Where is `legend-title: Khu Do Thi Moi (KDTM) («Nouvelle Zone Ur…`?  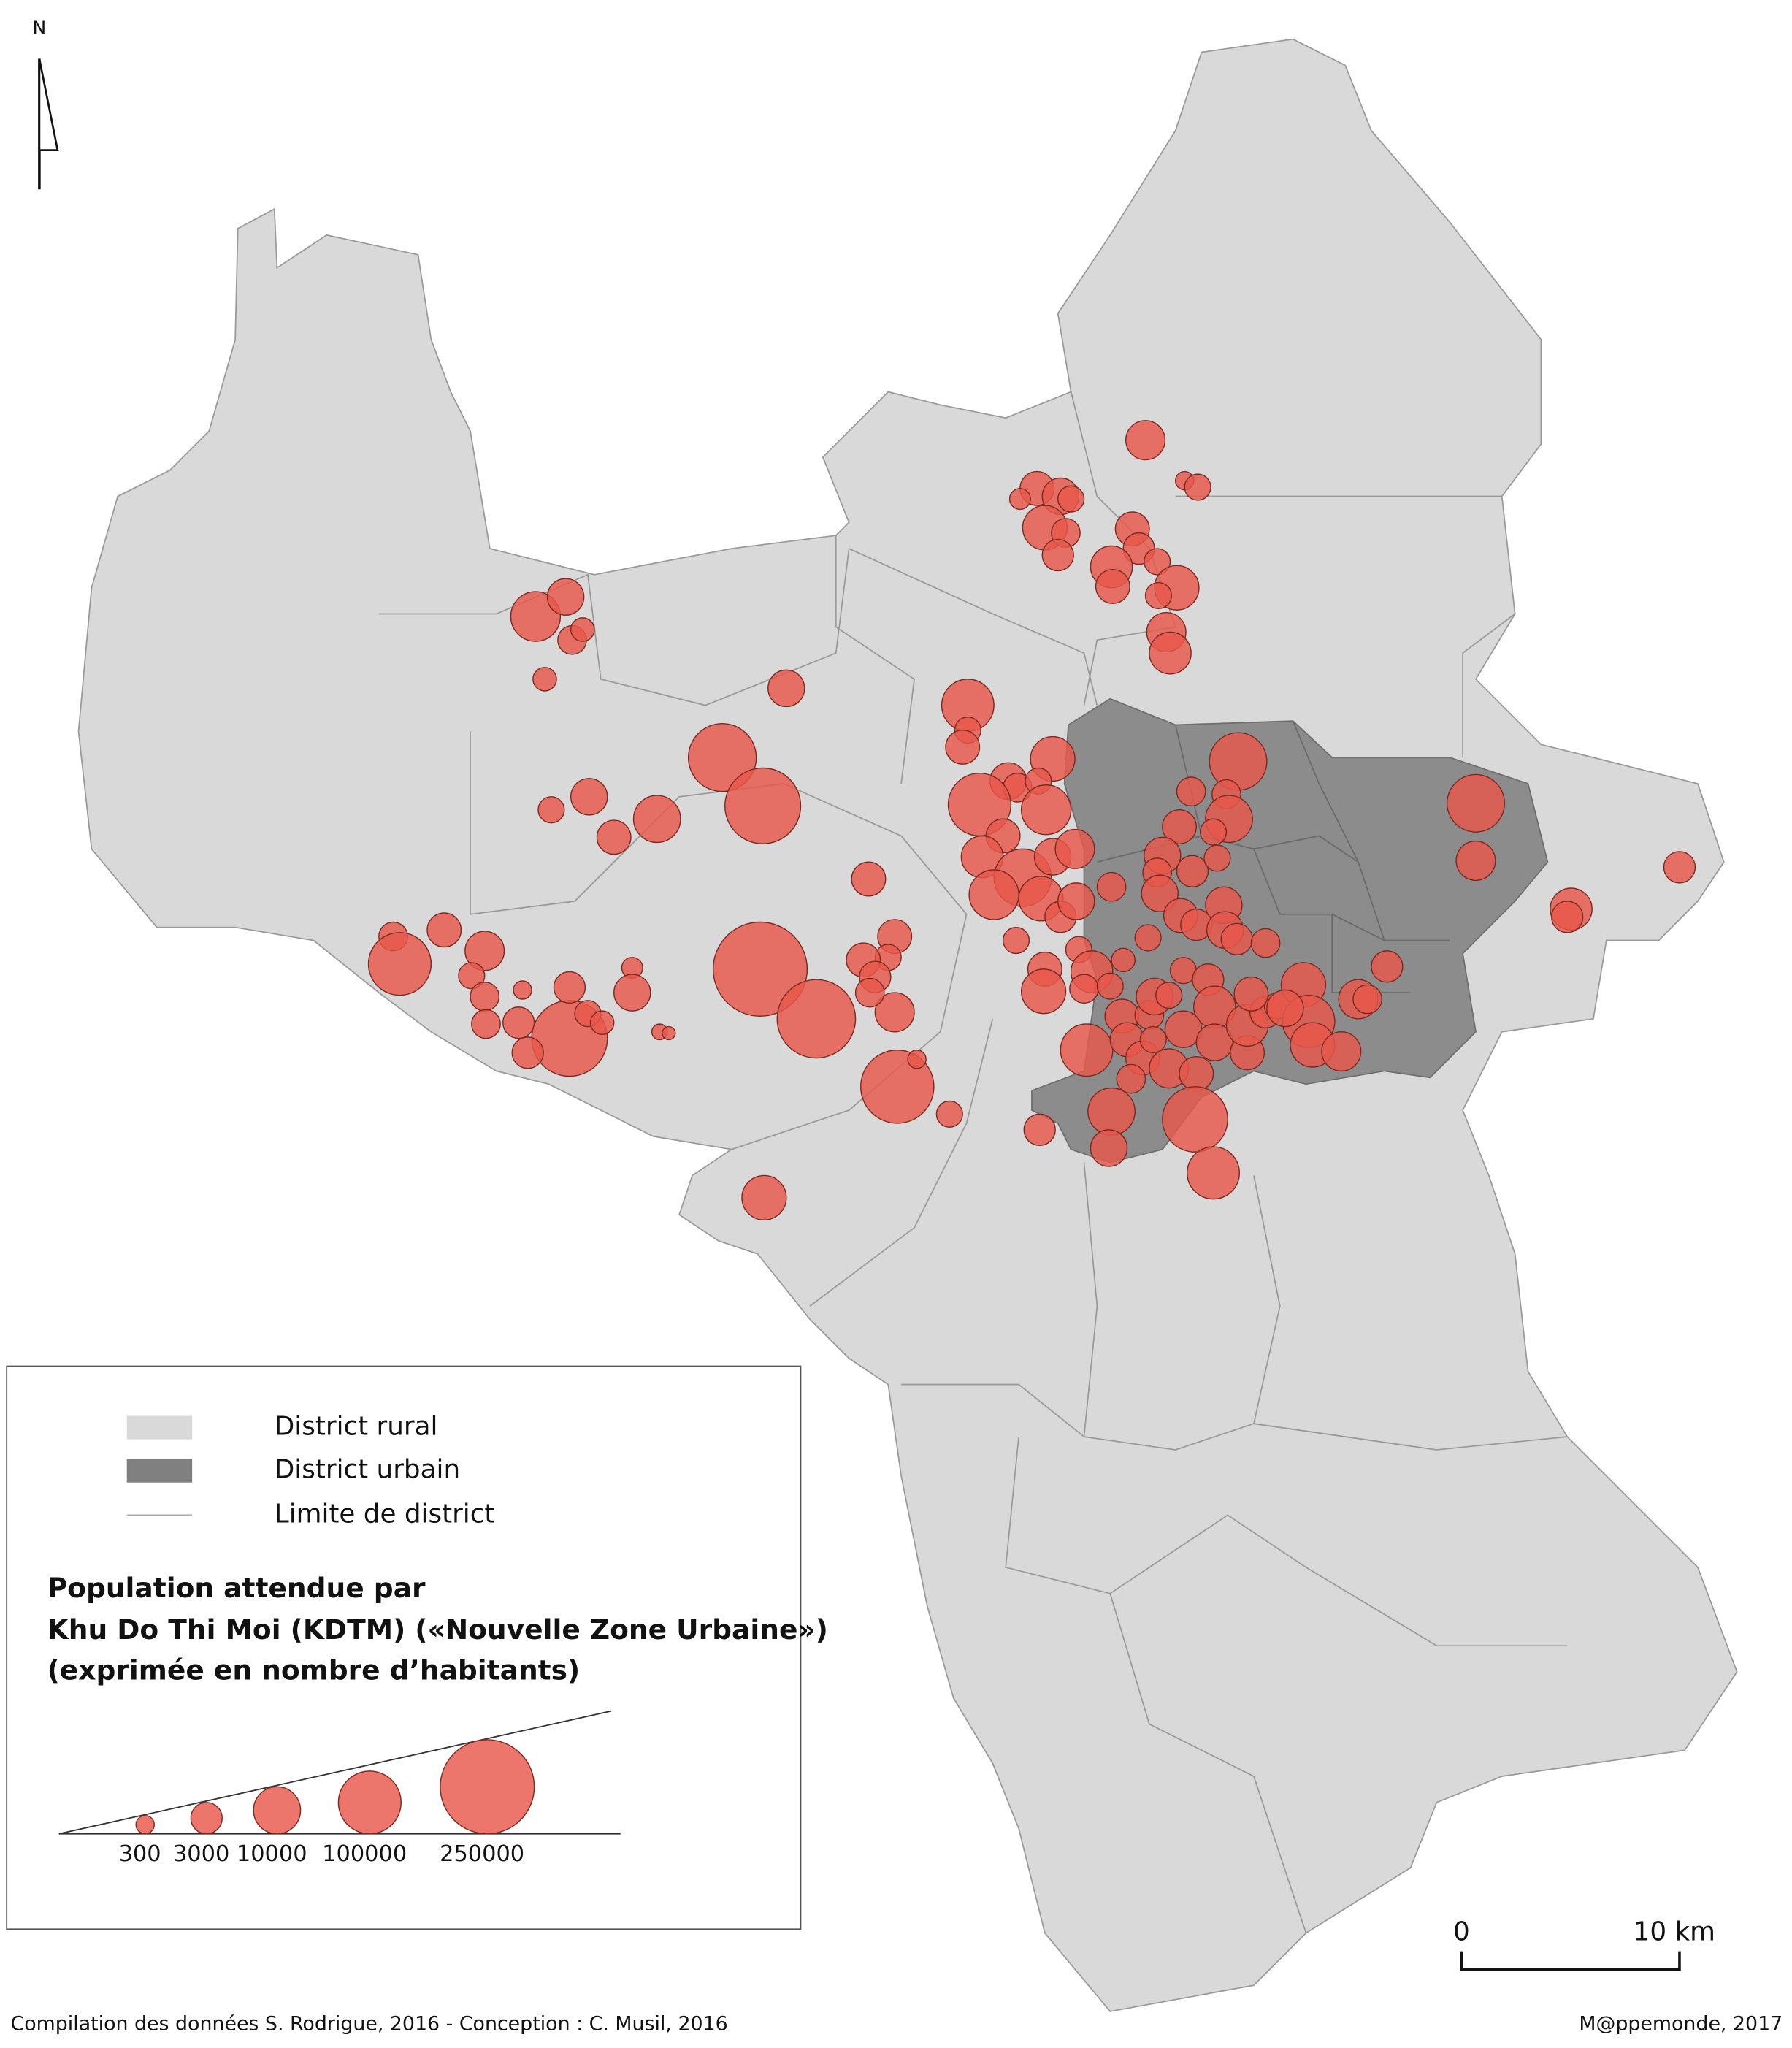
legend-title: Khu Do Thi Moi (KDTM) («Nouvelle Zone Ur… is located at coordinates (437, 1629).